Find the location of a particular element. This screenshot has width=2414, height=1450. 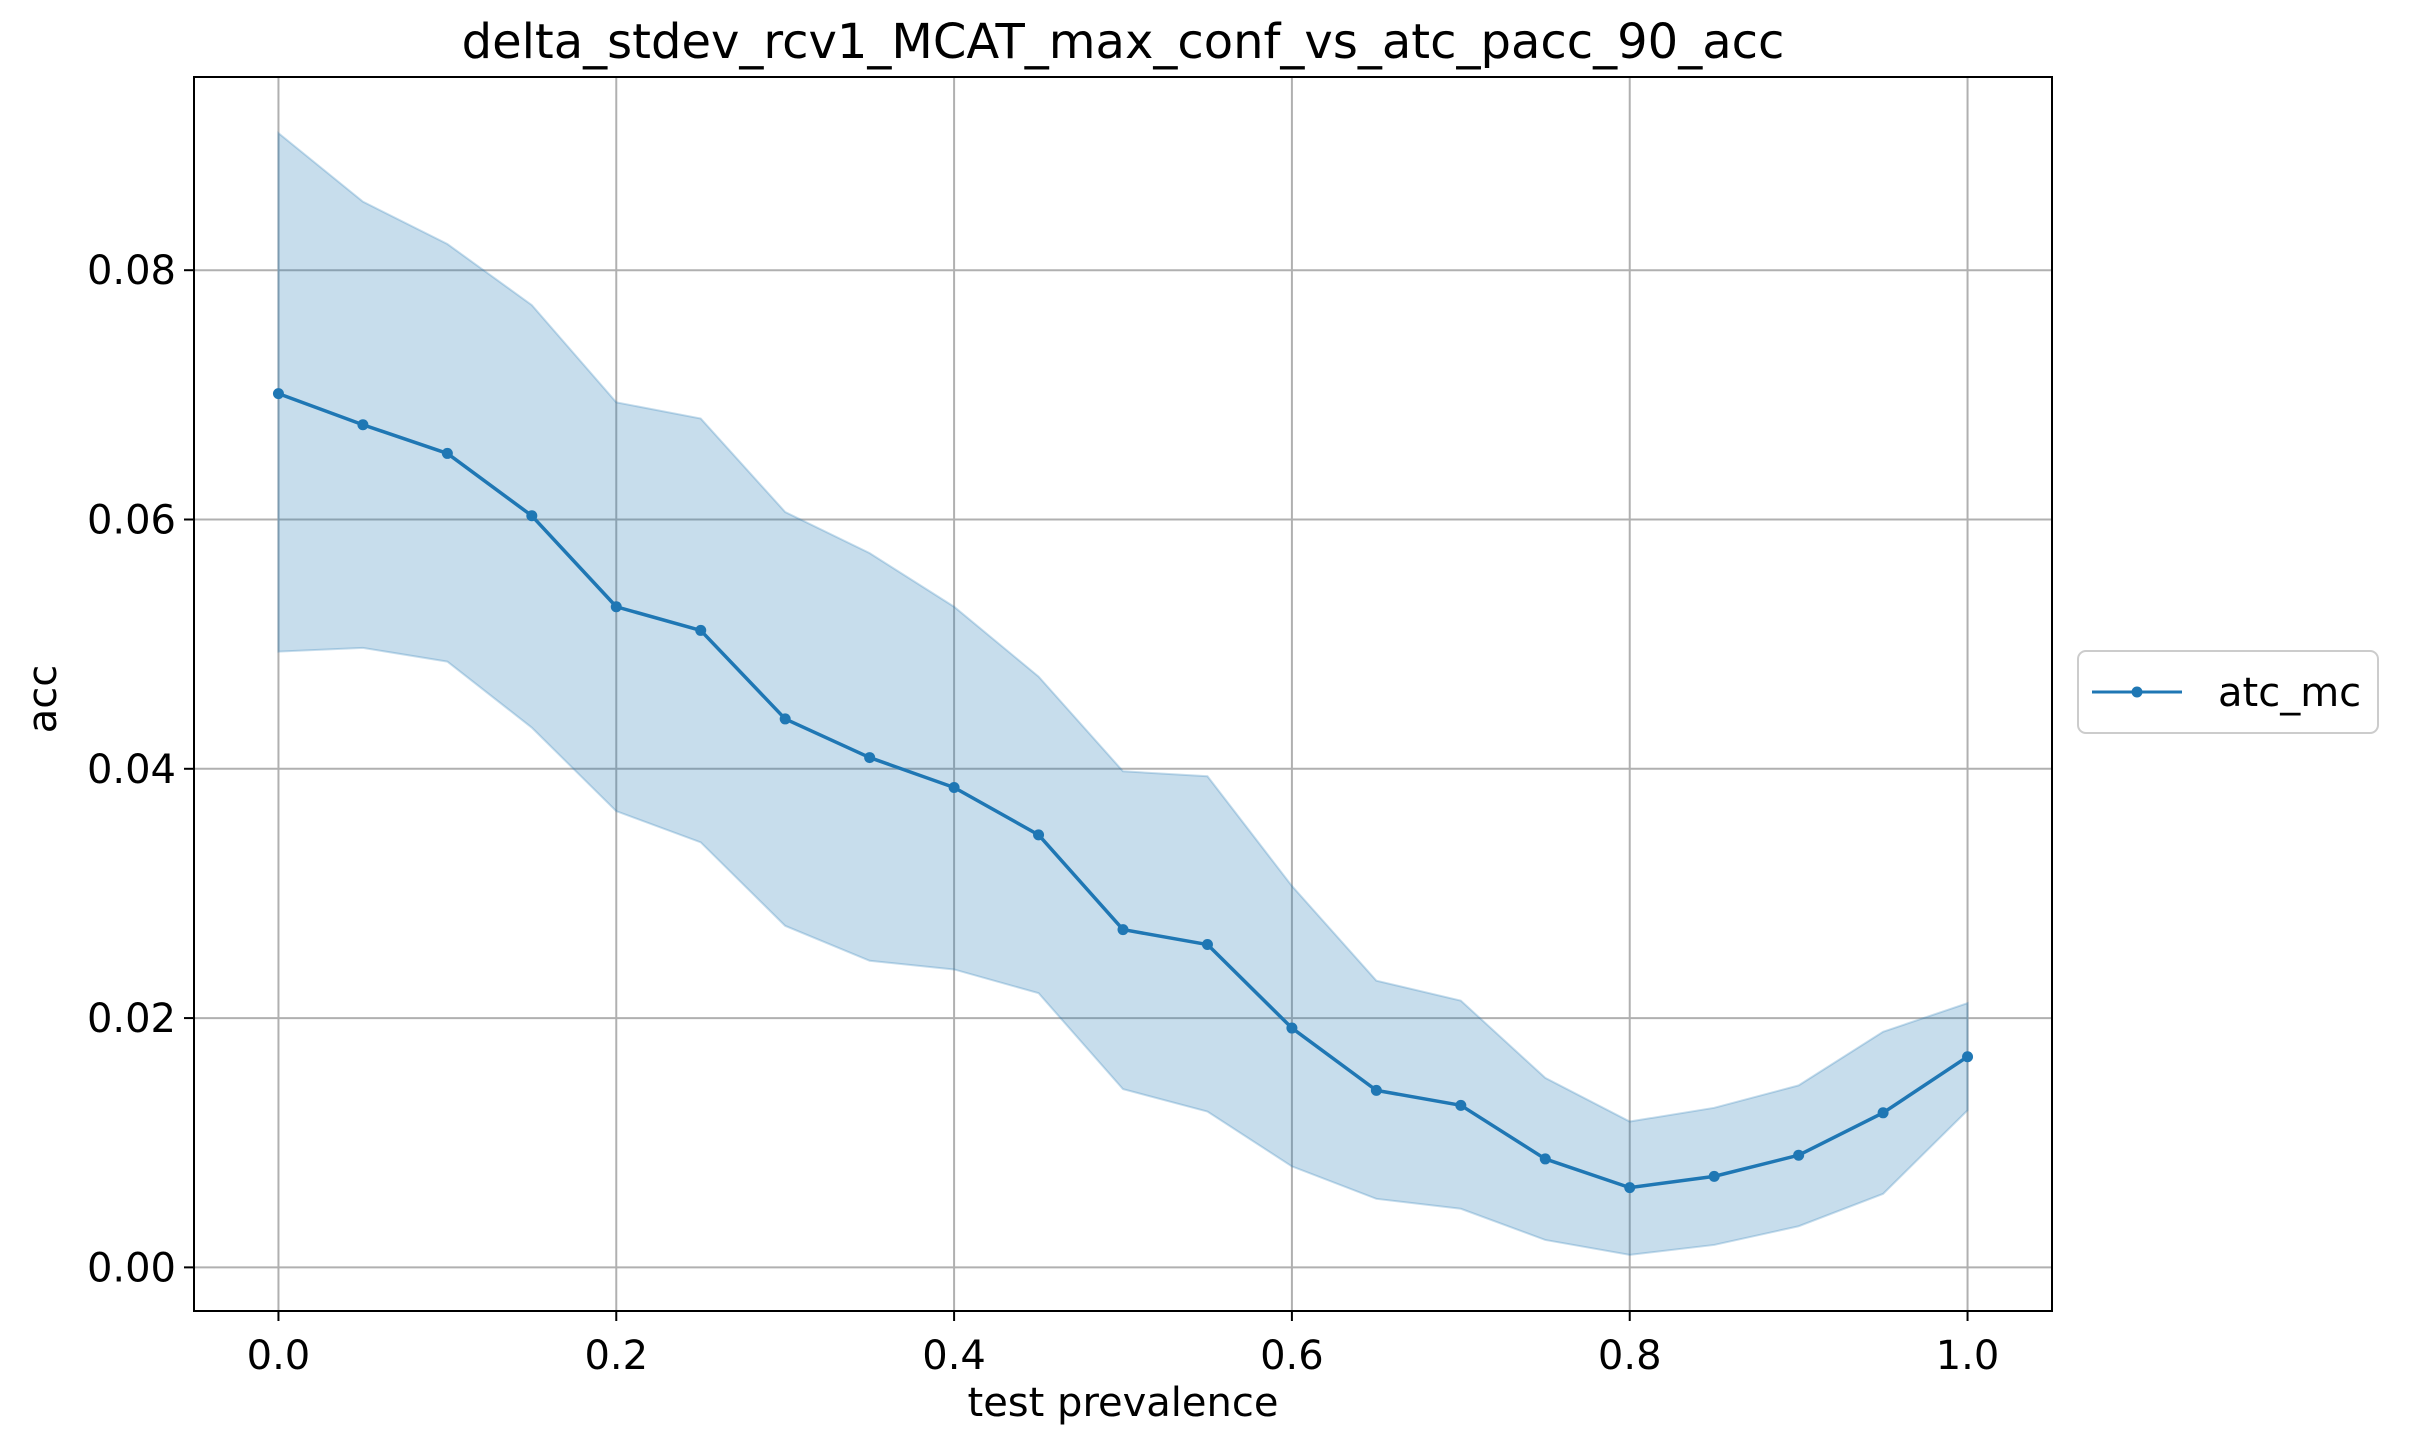

y-tick-label: 0.02 is located at coordinates (131, 1019).